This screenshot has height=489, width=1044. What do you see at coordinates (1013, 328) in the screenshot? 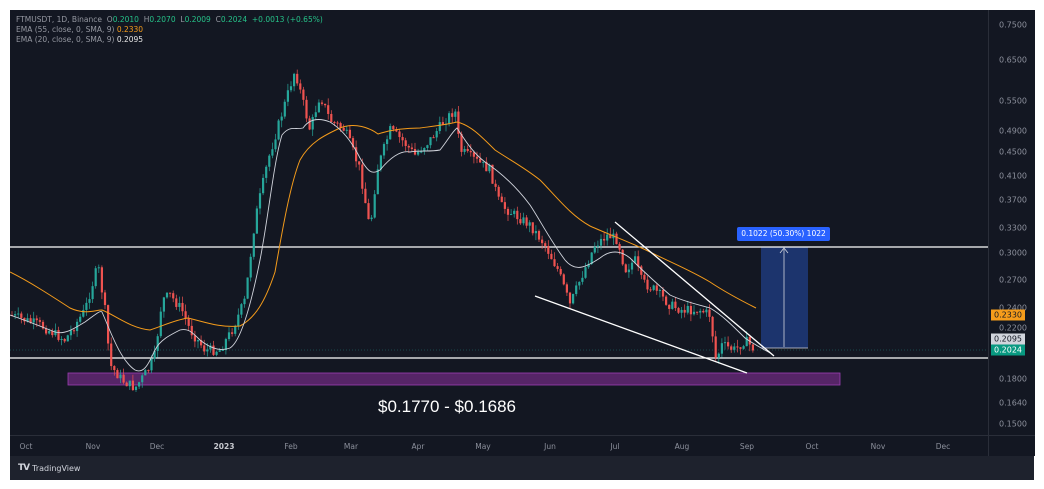
I see `y-tick: 0.2200` at bounding box center [1013, 328].